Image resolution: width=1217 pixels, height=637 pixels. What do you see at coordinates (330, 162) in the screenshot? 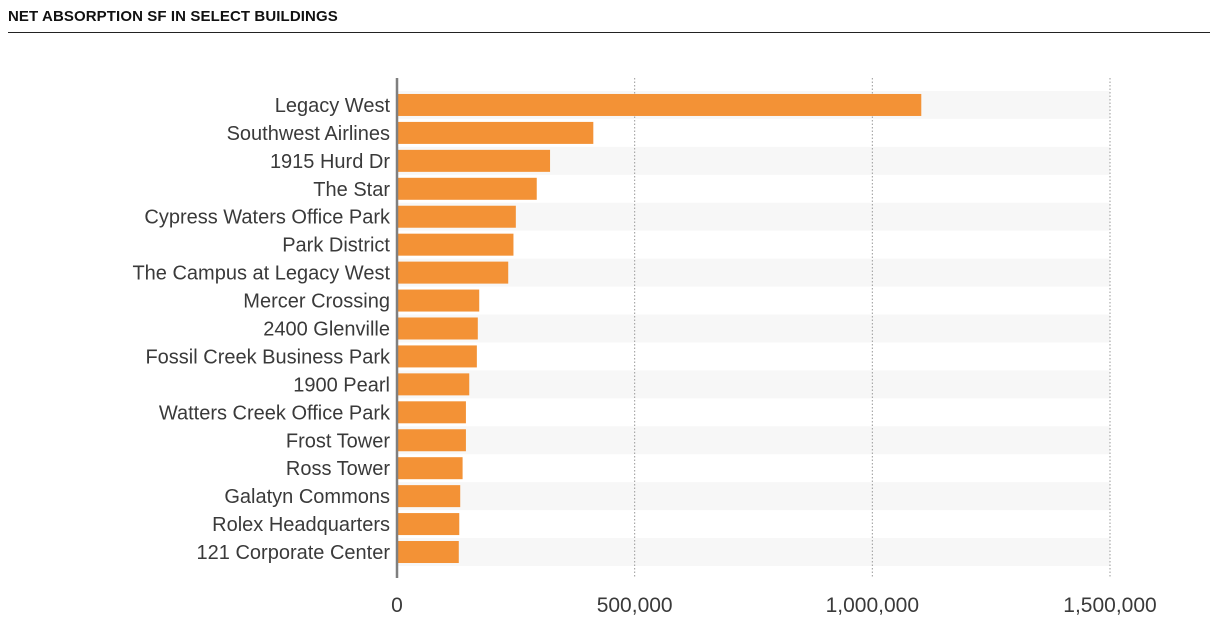
I see `category-label: 1915 Hurd Dr` at bounding box center [330, 162].